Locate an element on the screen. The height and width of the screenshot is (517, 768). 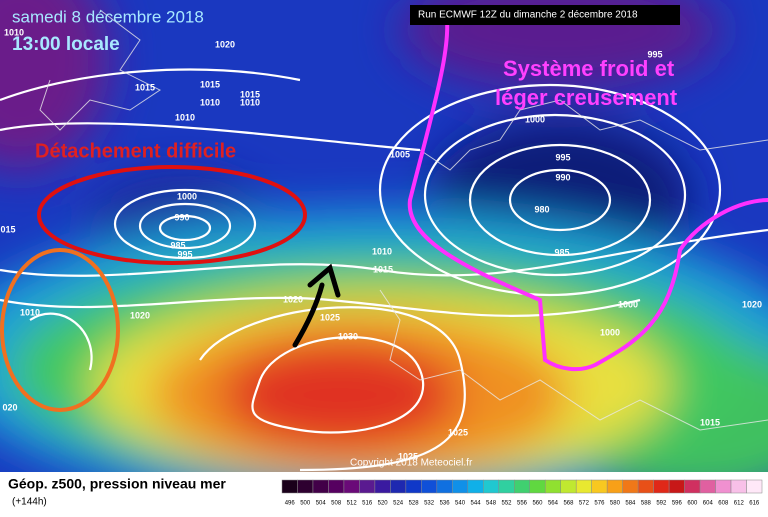
arrow is located at coordinates (316, 305).